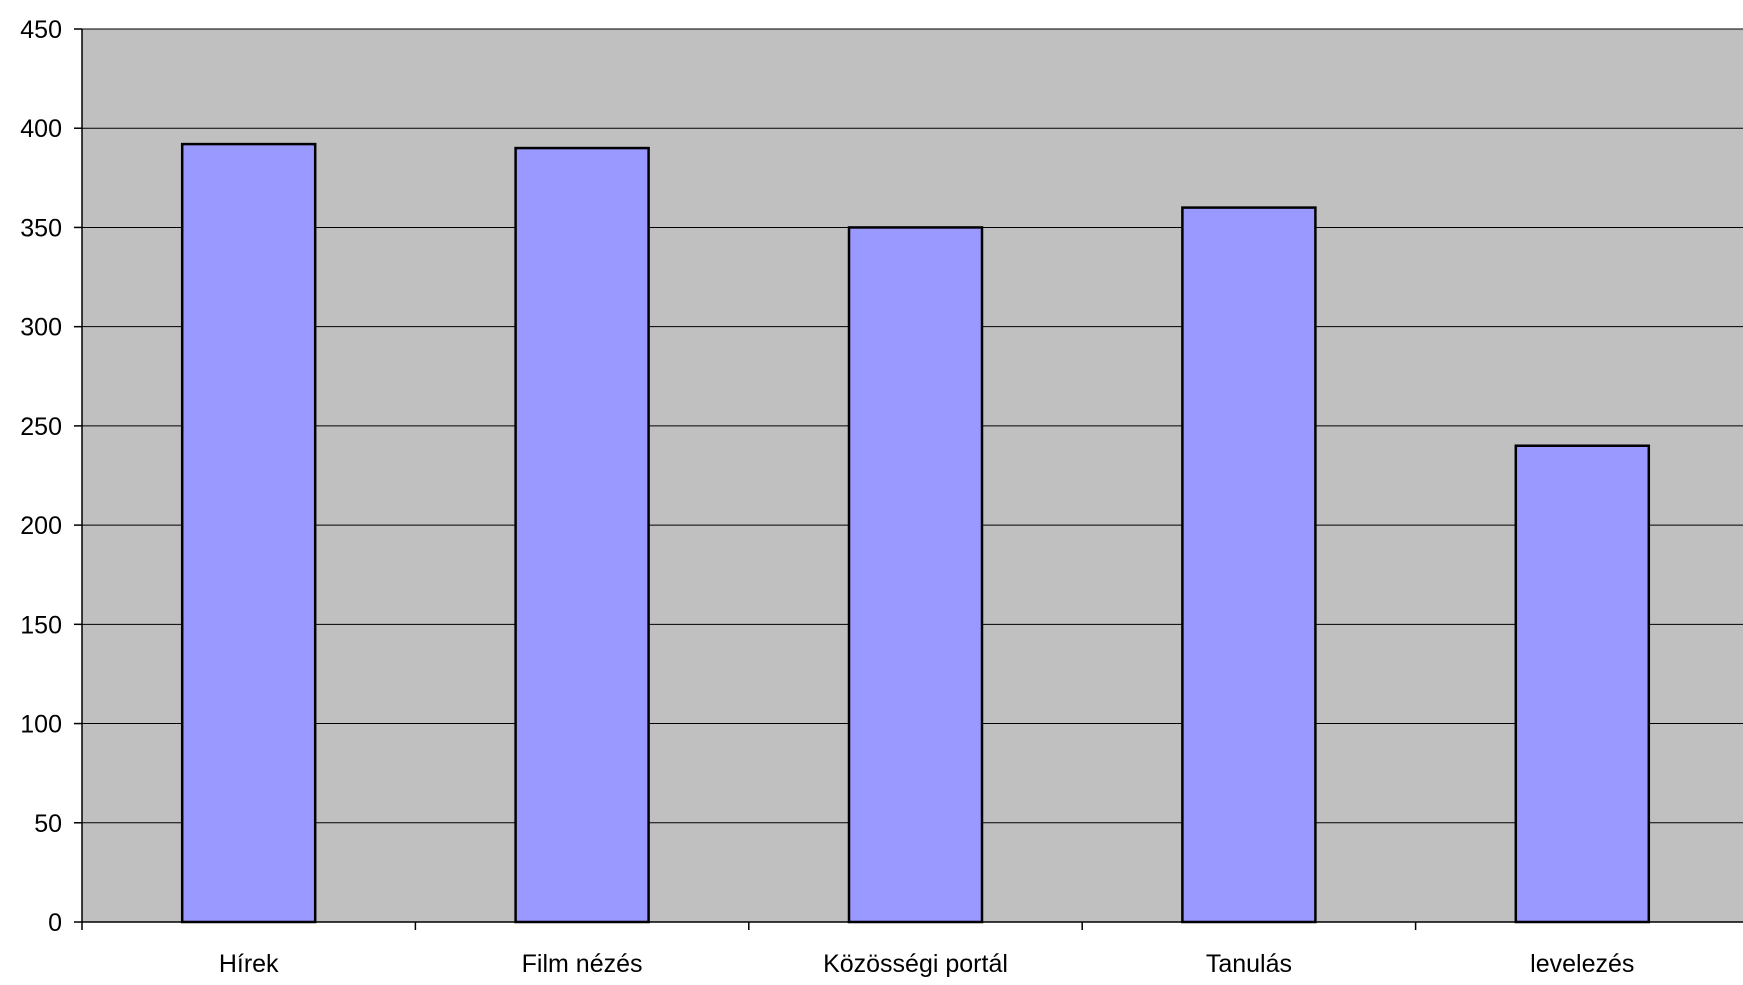 This screenshot has height=985, width=1743. I want to click on y-tick-label: 50, so click(48, 824).